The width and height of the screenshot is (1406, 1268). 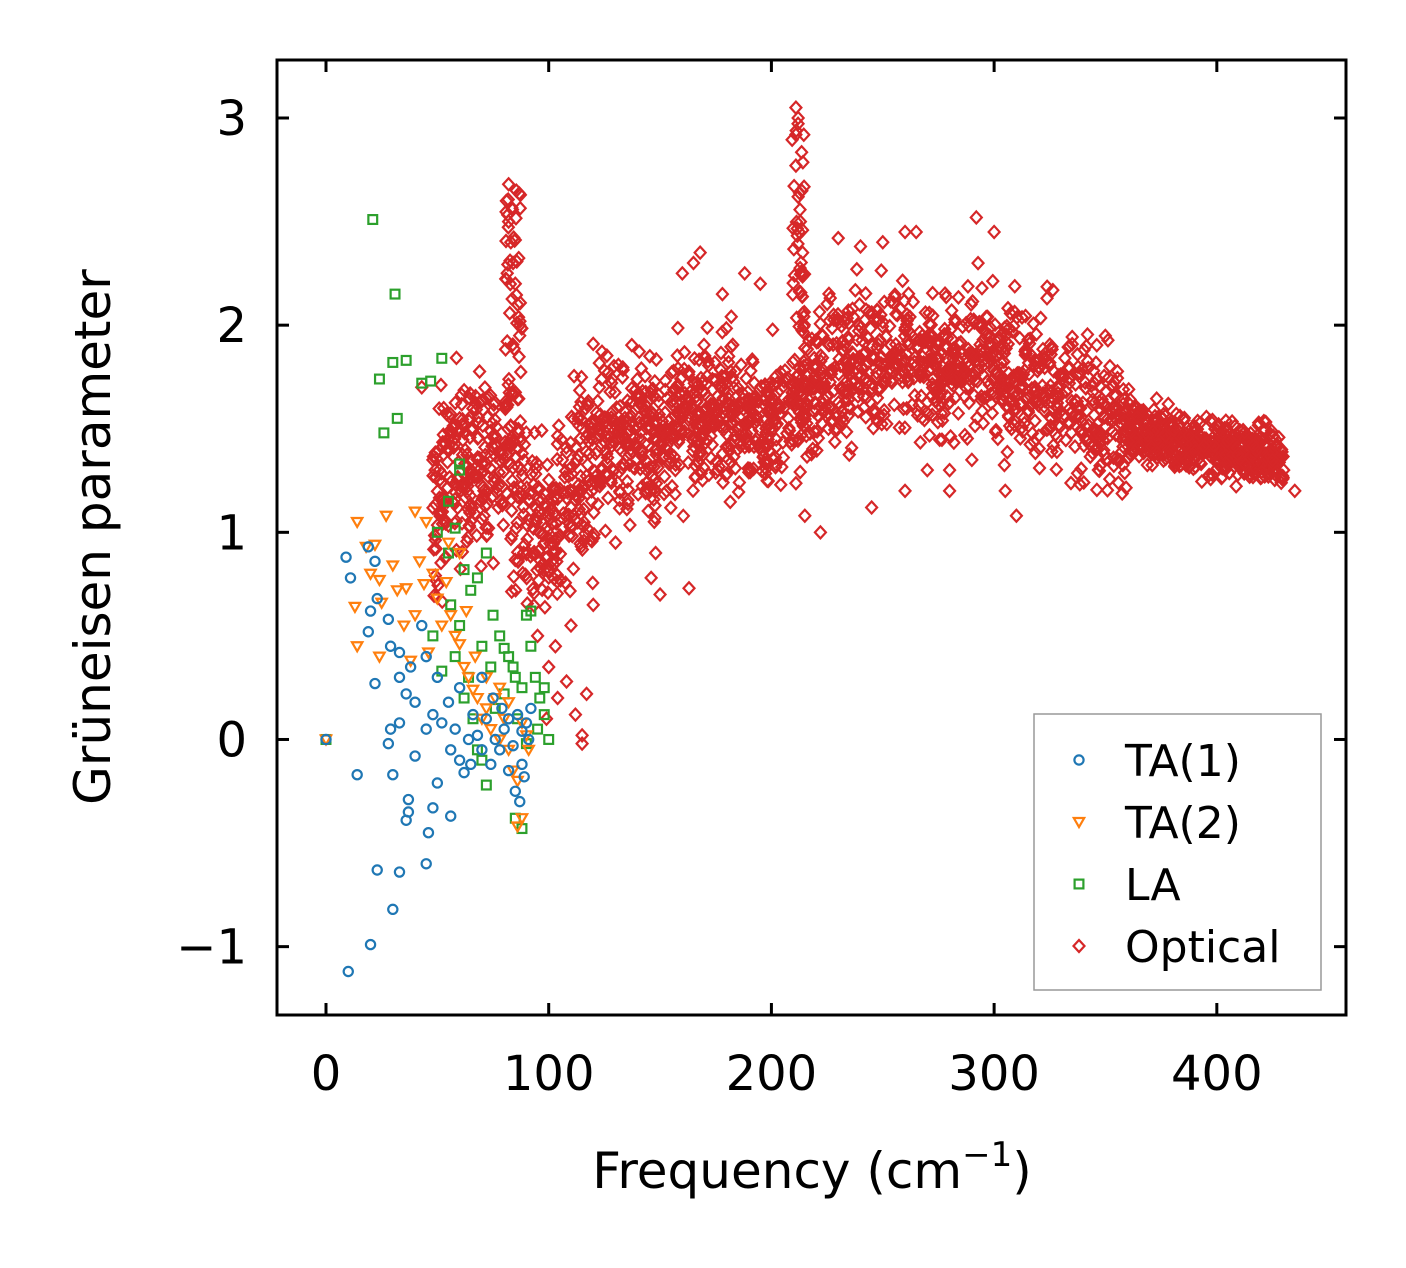 I want to click on y-tick-label: 3, so click(x=231, y=119).